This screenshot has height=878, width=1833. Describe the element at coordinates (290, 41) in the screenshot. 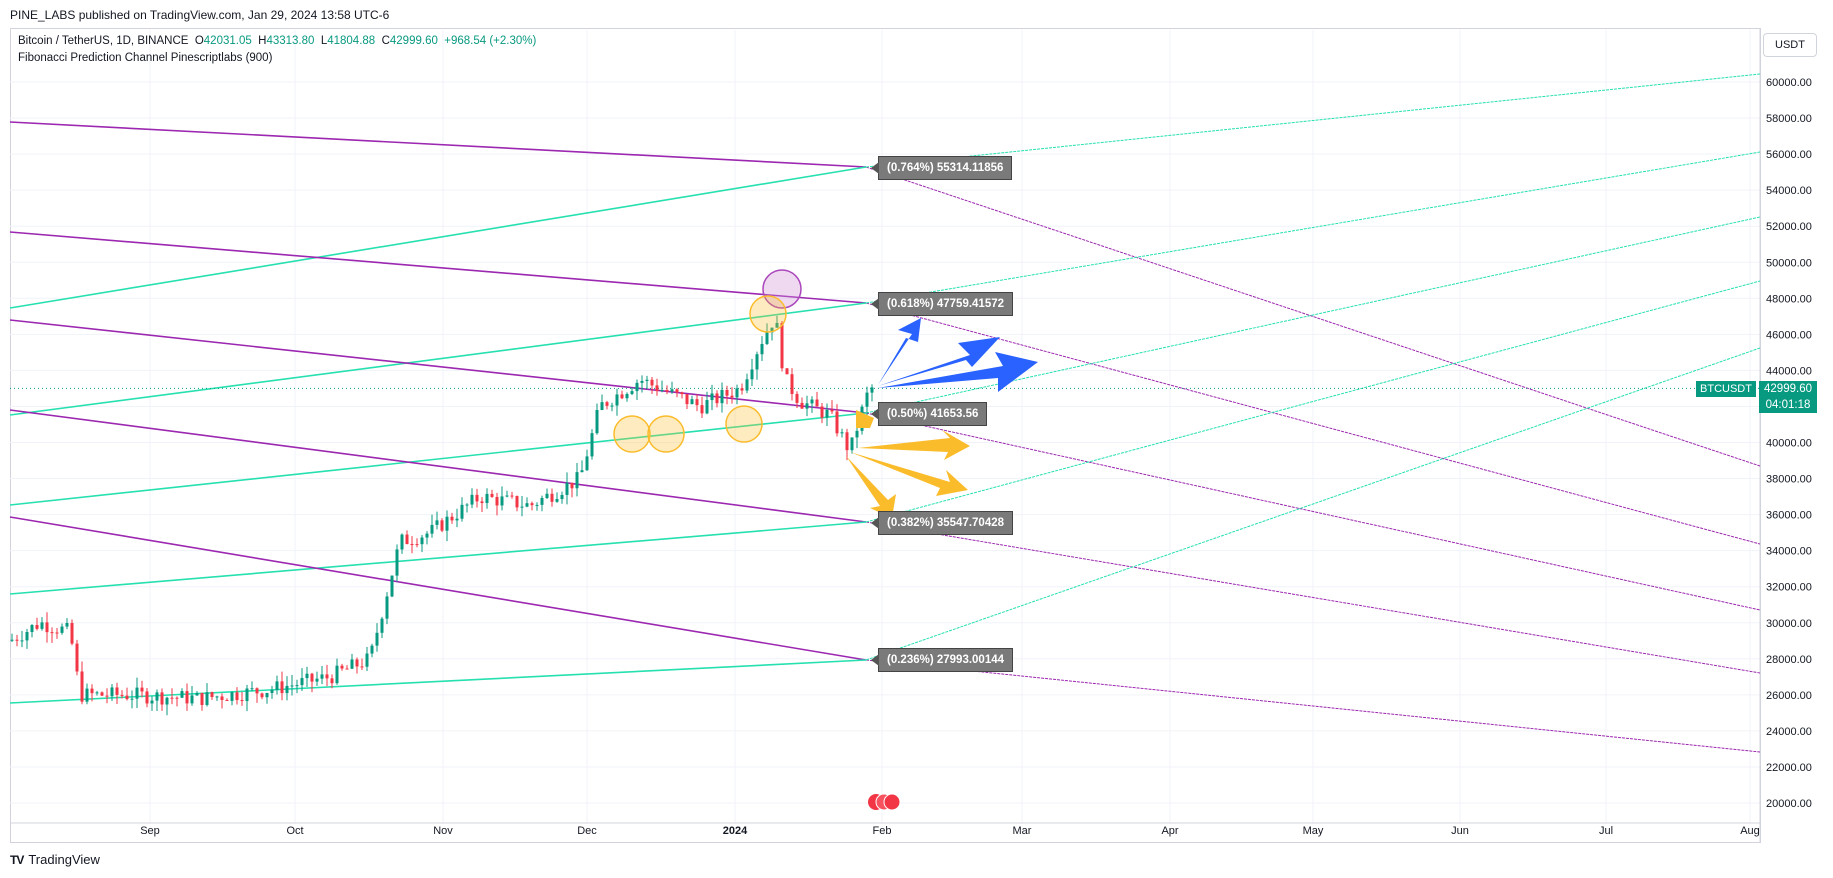

I see `ohlc-high: 43313.80` at that location.